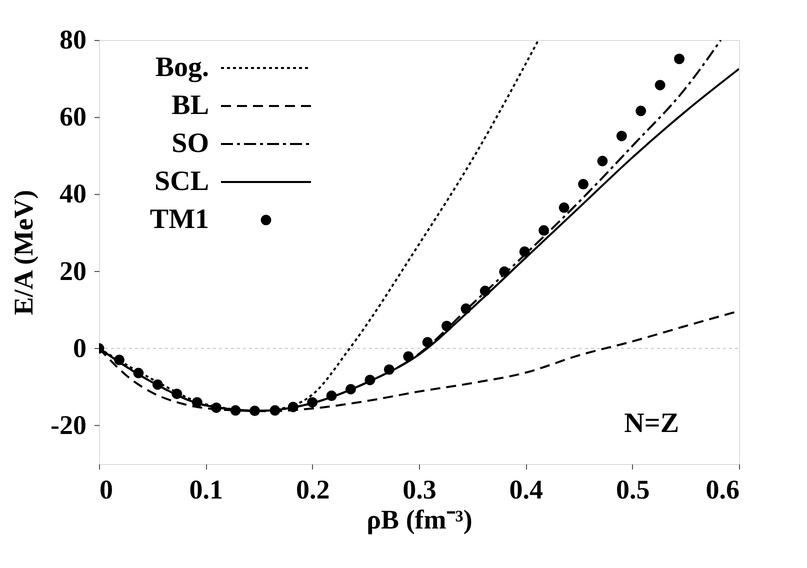 This screenshot has height=568, width=807. Describe the element at coordinates (181, 181) in the screenshot. I see `legend-label: SCL` at that location.